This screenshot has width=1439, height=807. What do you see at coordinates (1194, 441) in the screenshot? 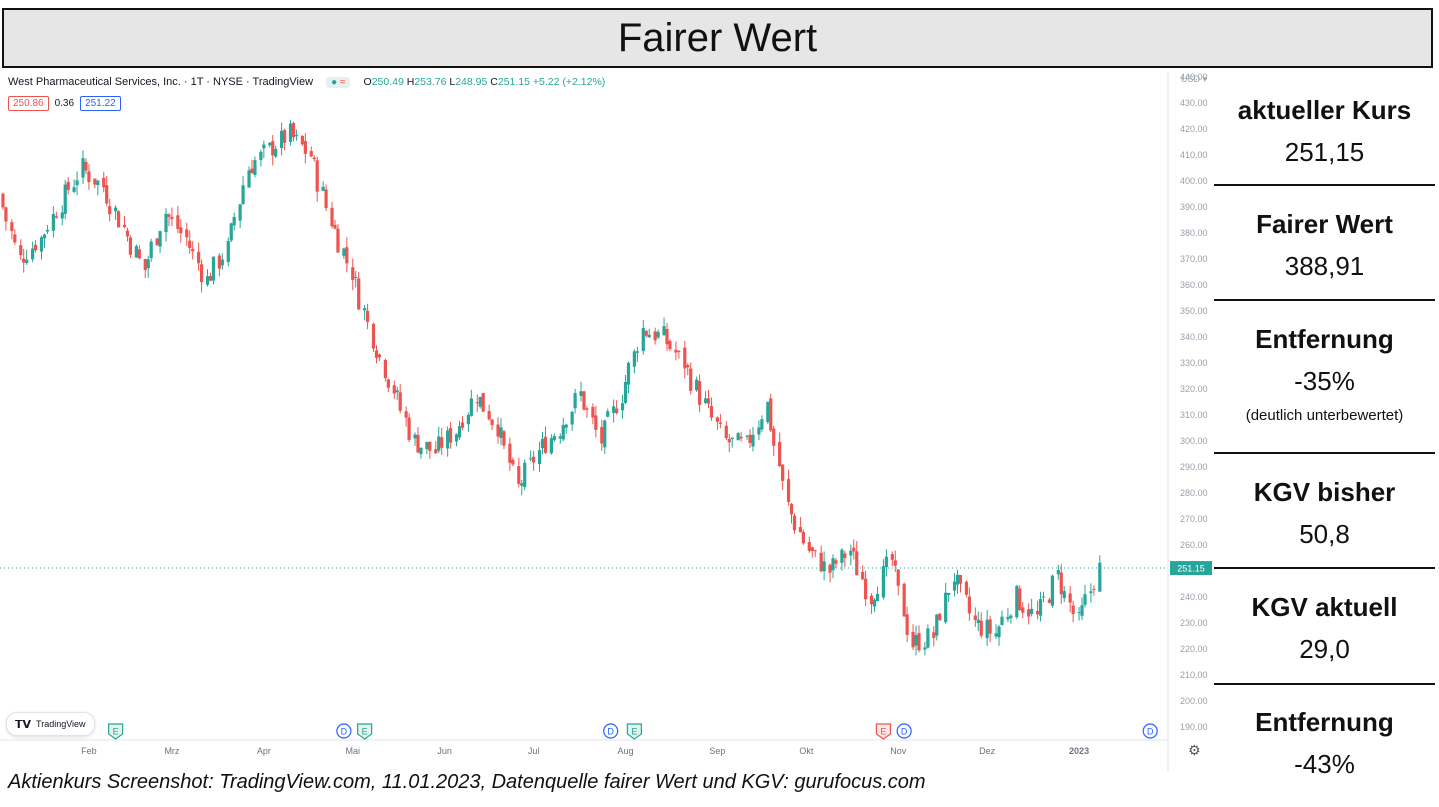
I see `y-tick-label: 300.00` at bounding box center [1194, 441].